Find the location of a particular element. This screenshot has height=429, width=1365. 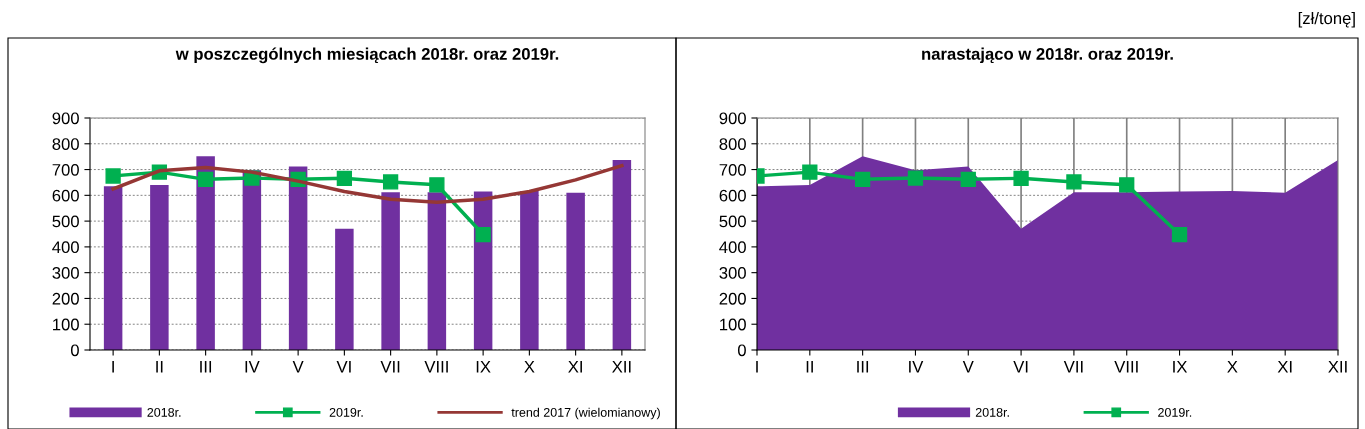

text: [zł/tonę] is located at coordinates (1326, 19).